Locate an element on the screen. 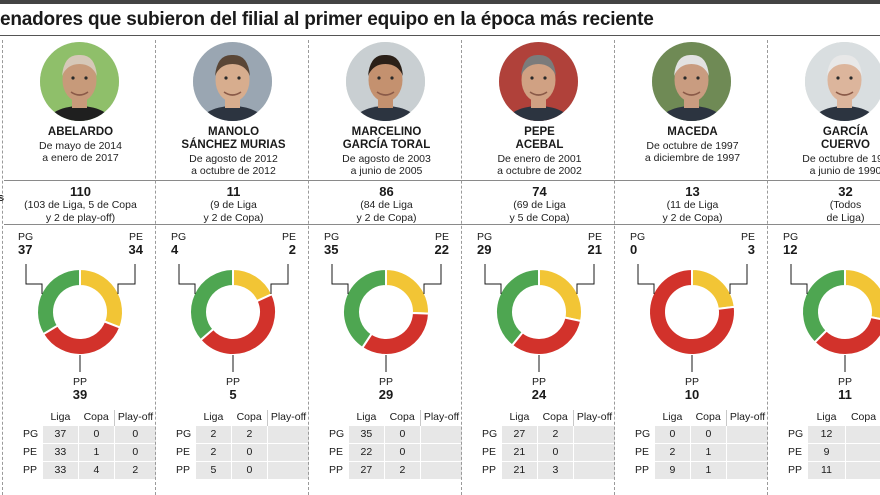  table-cell: 5 is located at coordinates (213, 470).